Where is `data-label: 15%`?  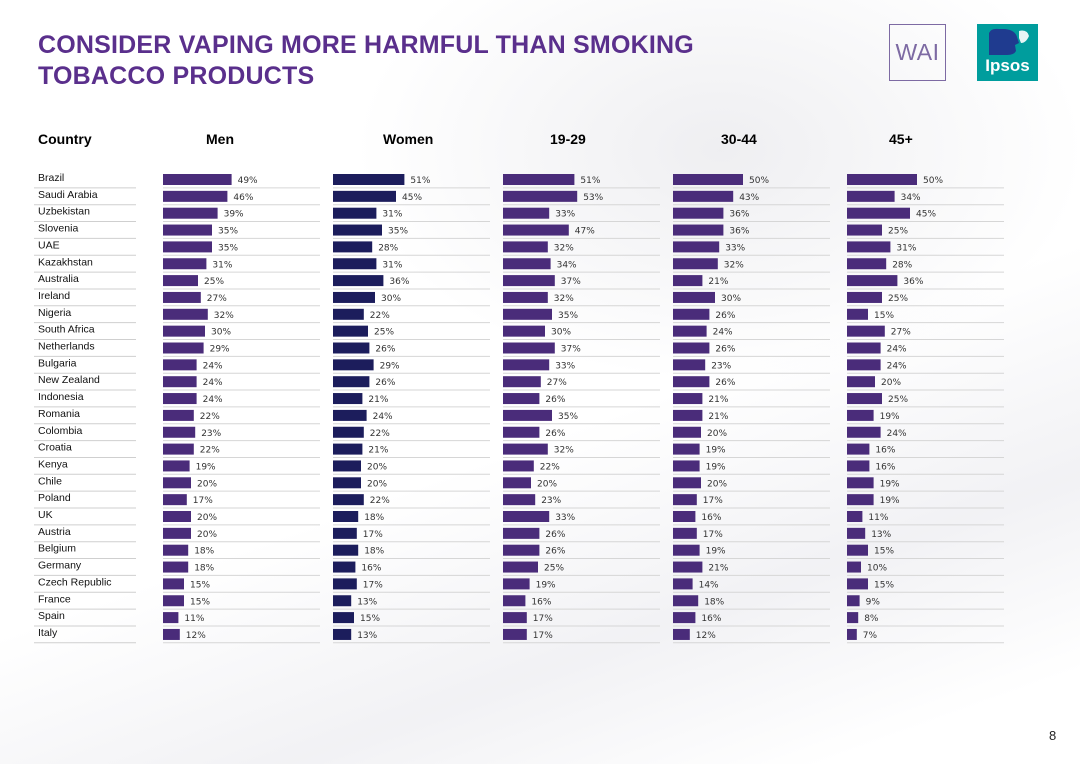 data-label: 15% is located at coordinates (370, 619).